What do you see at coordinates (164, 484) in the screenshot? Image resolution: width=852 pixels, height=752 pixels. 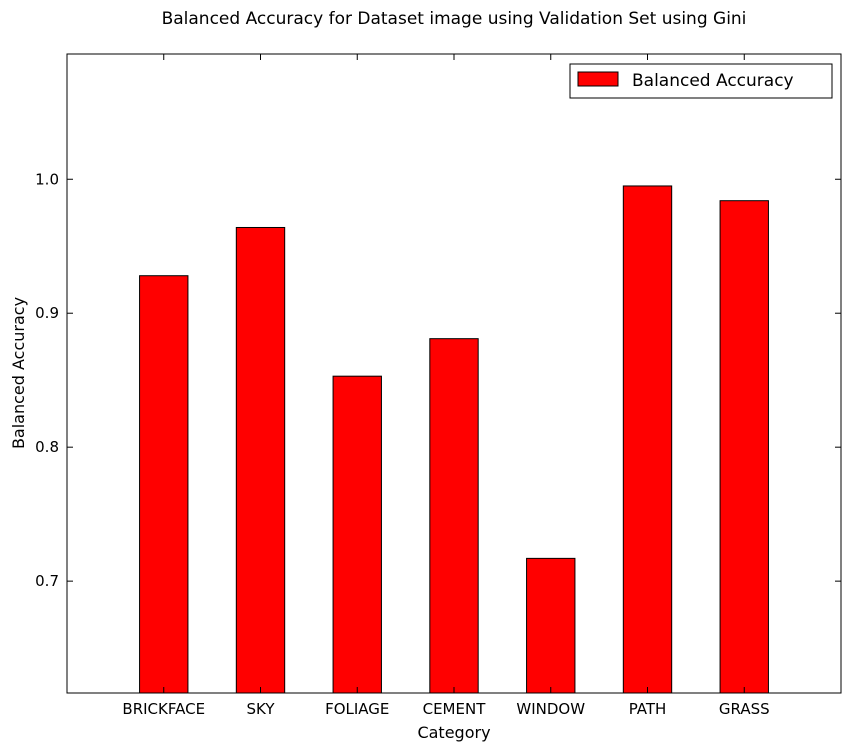 I see `bar-brickface` at bounding box center [164, 484].